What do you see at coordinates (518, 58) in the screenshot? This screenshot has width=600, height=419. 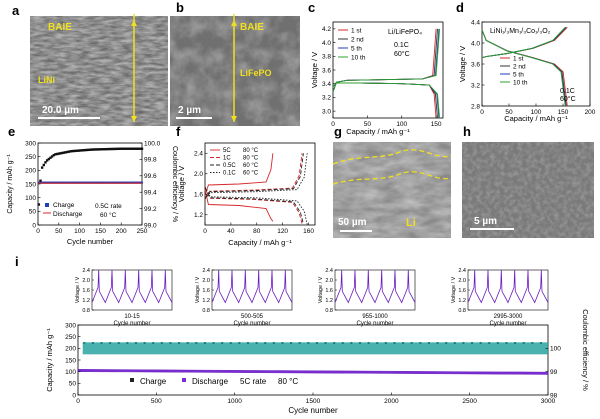 I see `legend-d-label: 1 st` at bounding box center [518, 58].